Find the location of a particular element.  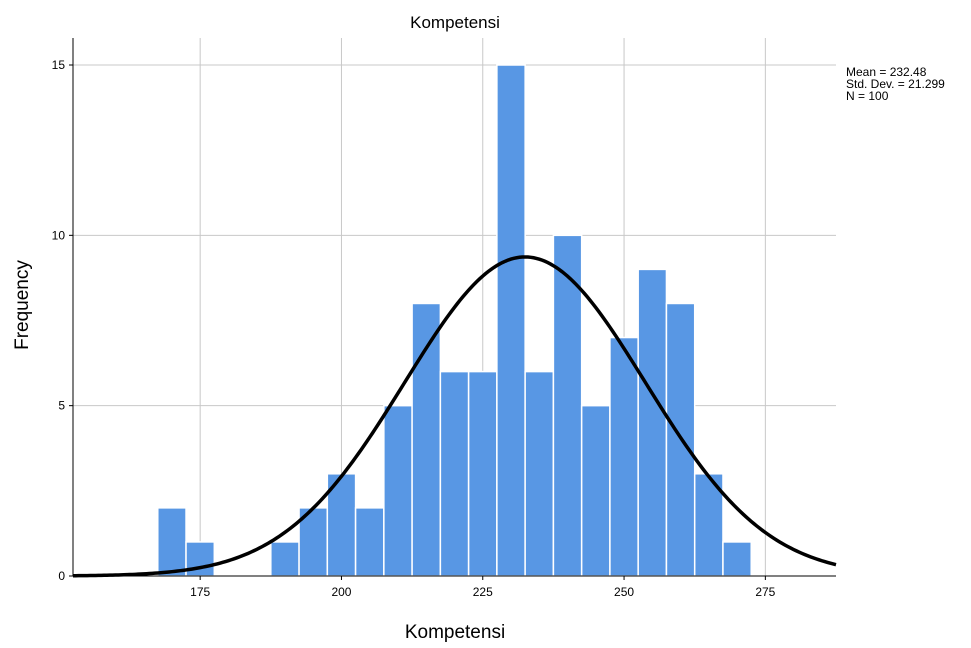

summary-statistics: Mean = 232.48 Std. Dev. = 21.299 N = 100 is located at coordinates (895, 84).